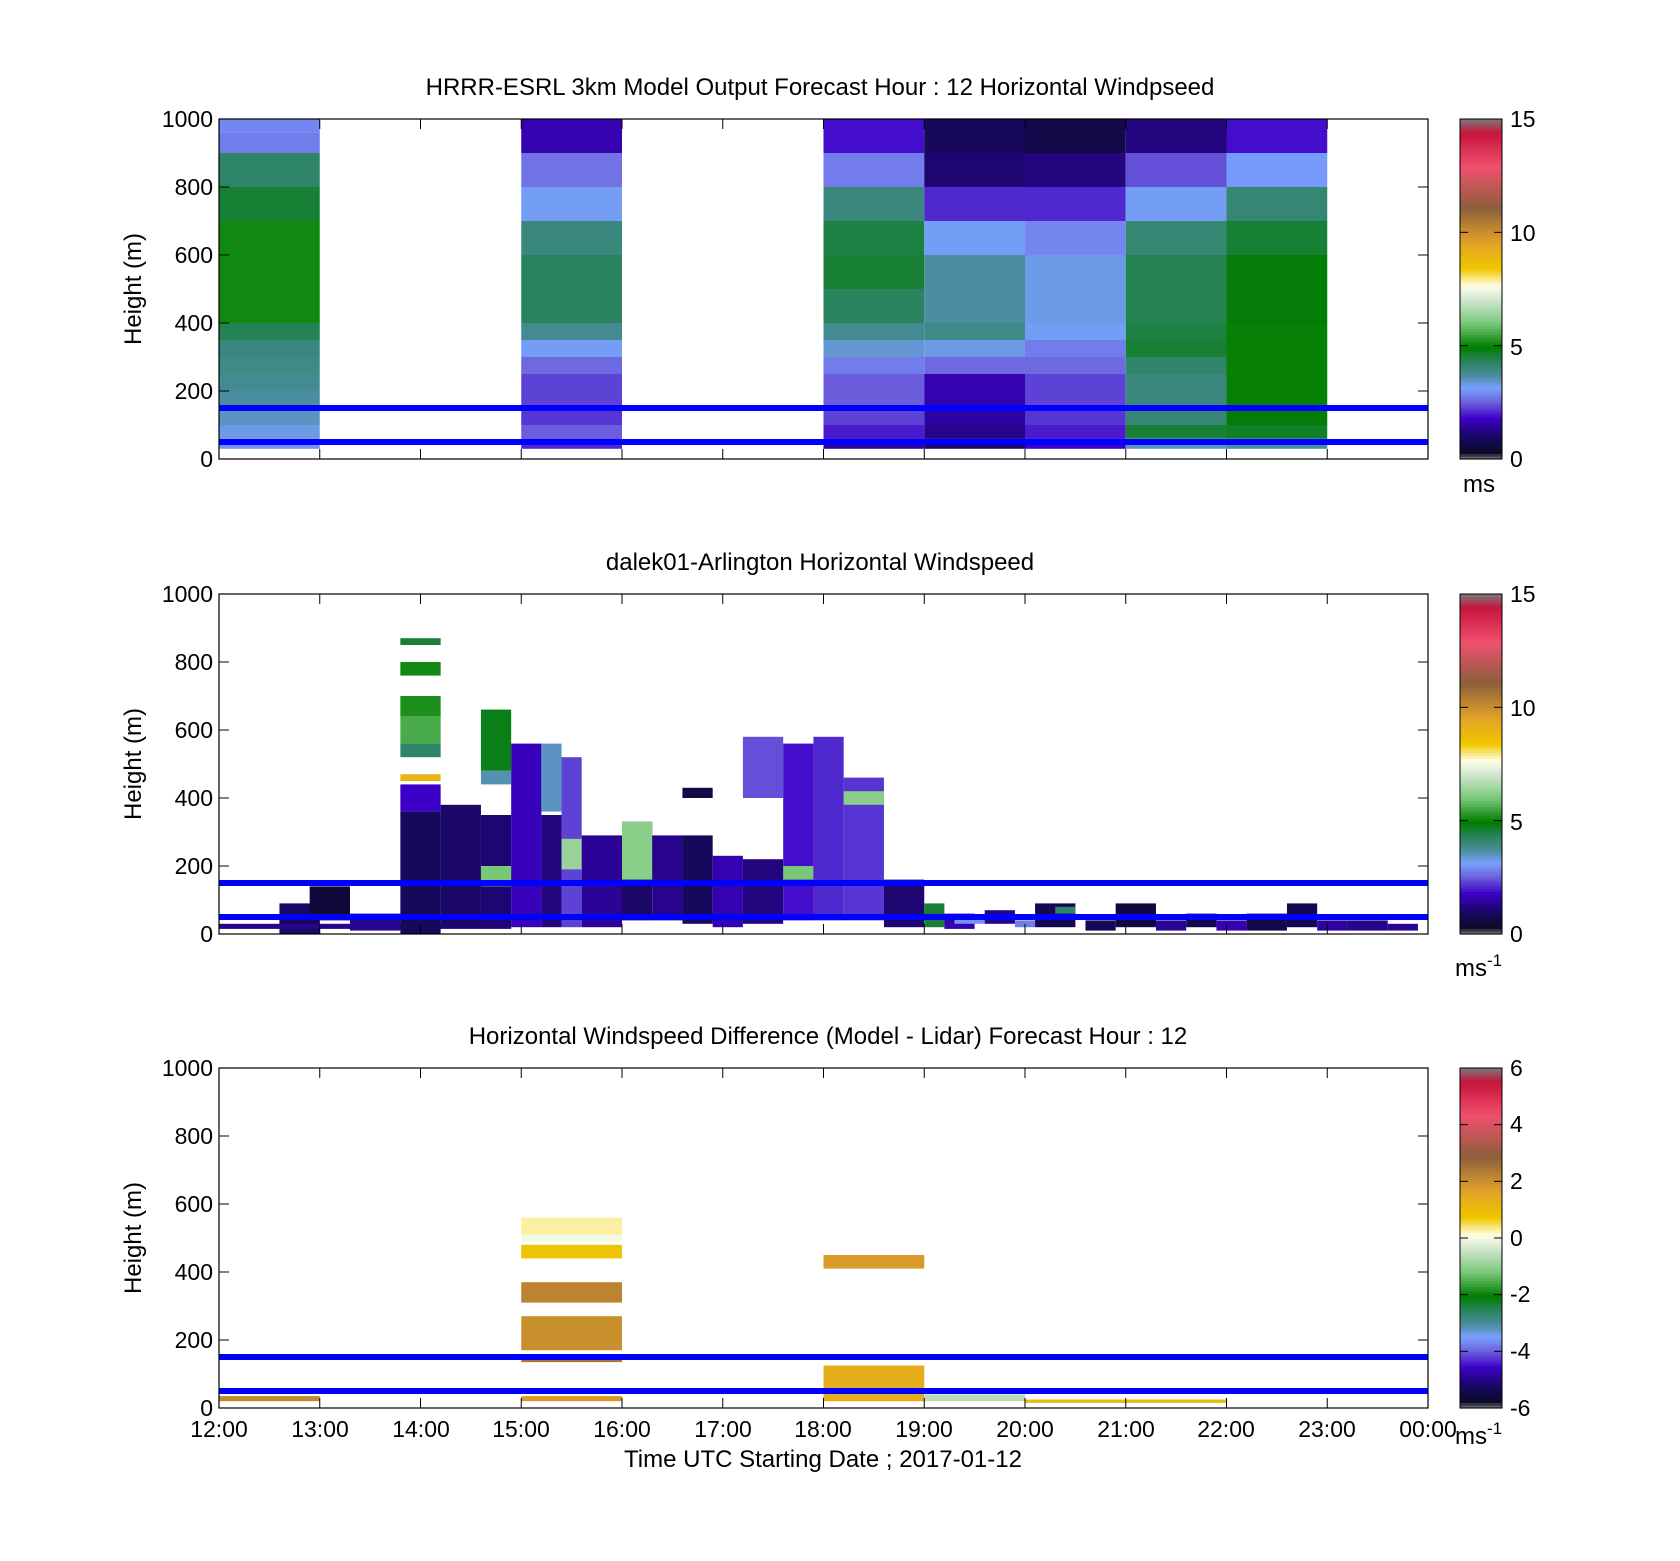  Describe the element at coordinates (133, 764) in the screenshot. I see `y-axis-label: Height (m)` at that location.